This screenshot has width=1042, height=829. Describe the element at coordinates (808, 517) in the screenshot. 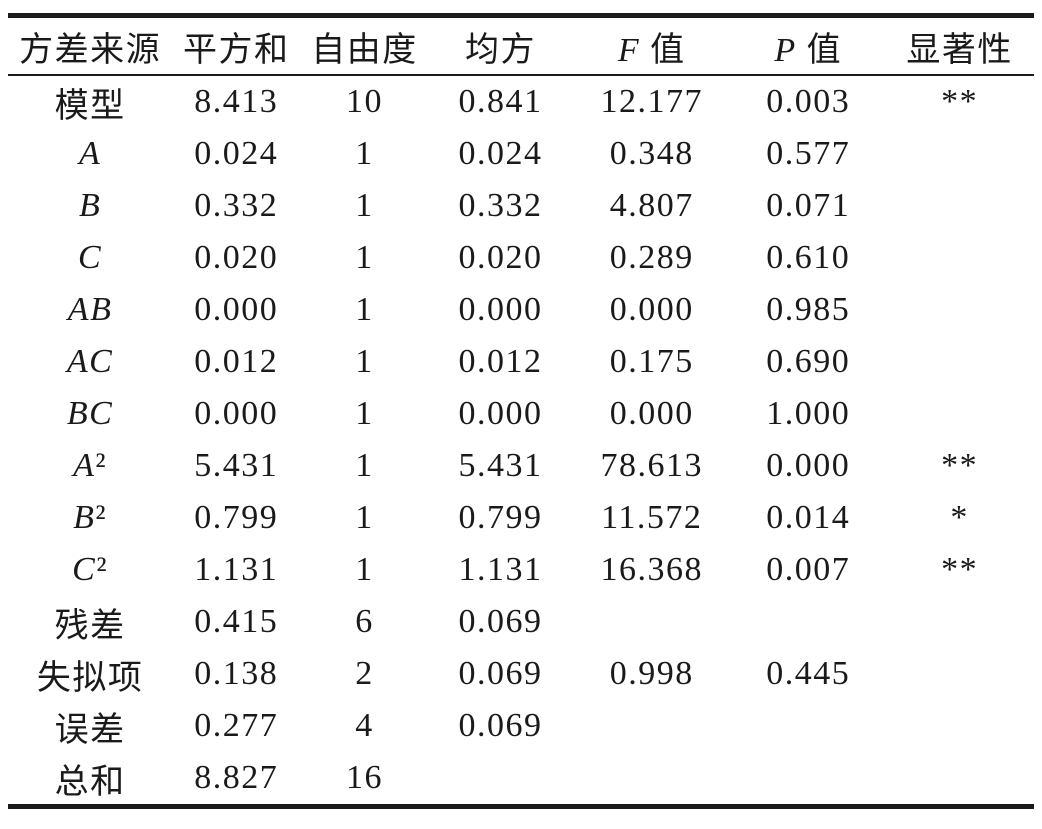

I see `cell-p-value: 0.014` at that location.